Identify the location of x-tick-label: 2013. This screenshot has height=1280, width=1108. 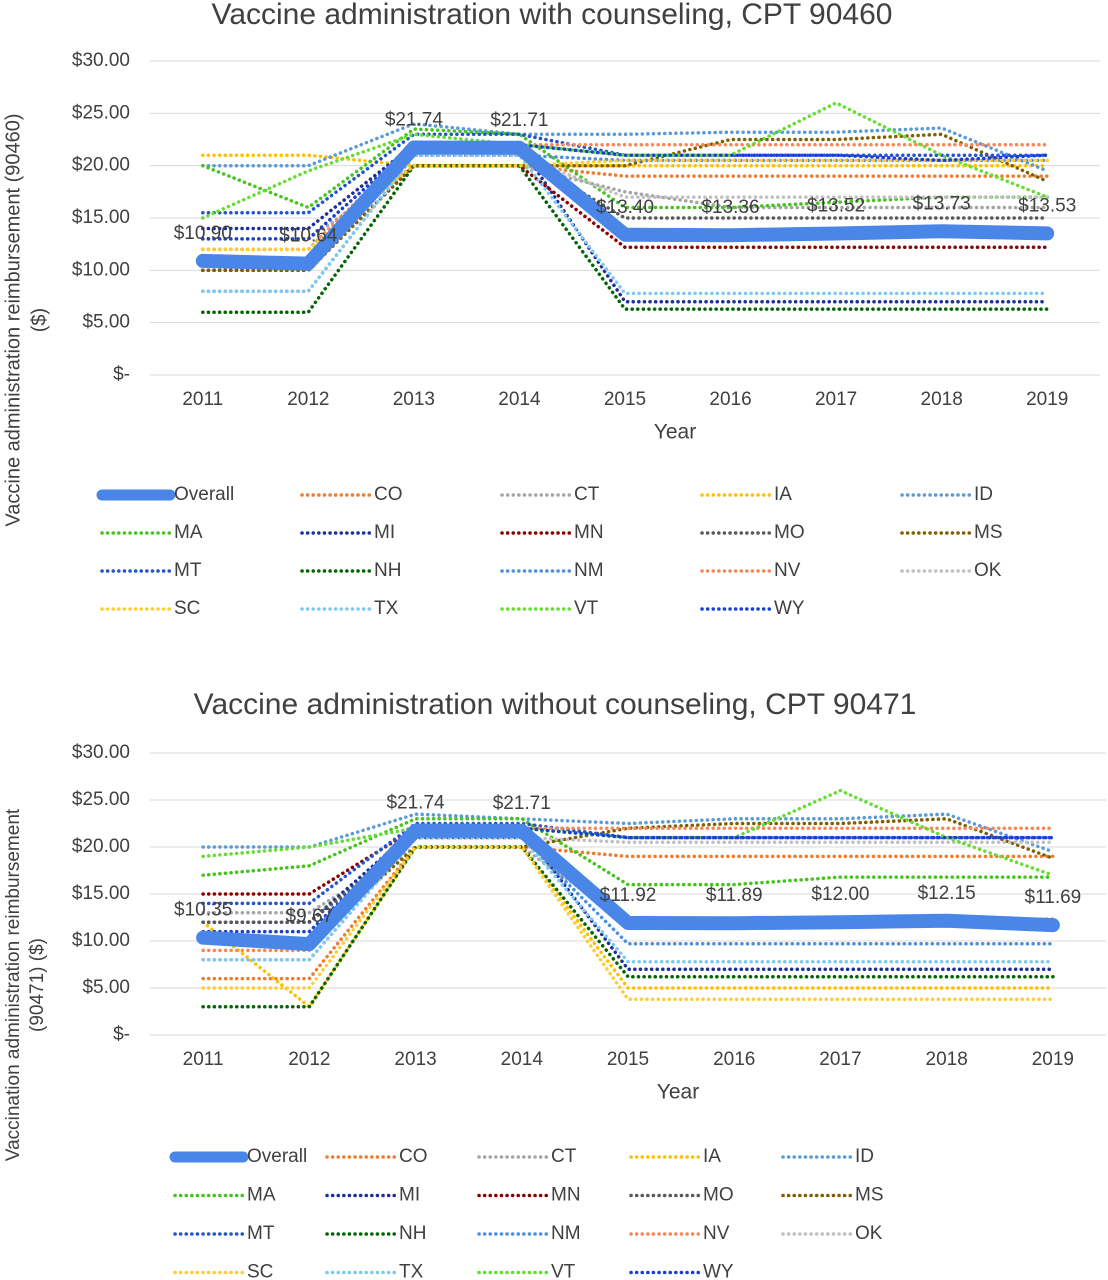
(415, 1059).